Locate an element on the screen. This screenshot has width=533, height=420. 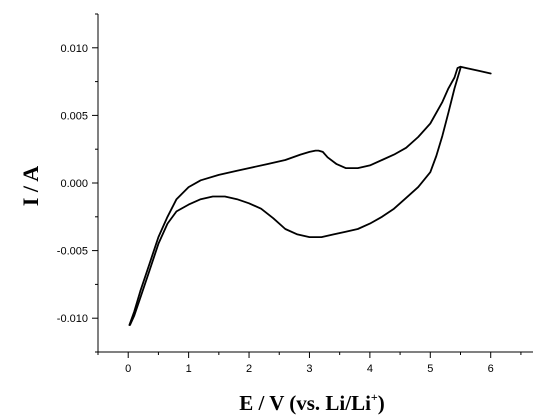
y-tick-label: 0.000 is located at coordinates (74, 184).